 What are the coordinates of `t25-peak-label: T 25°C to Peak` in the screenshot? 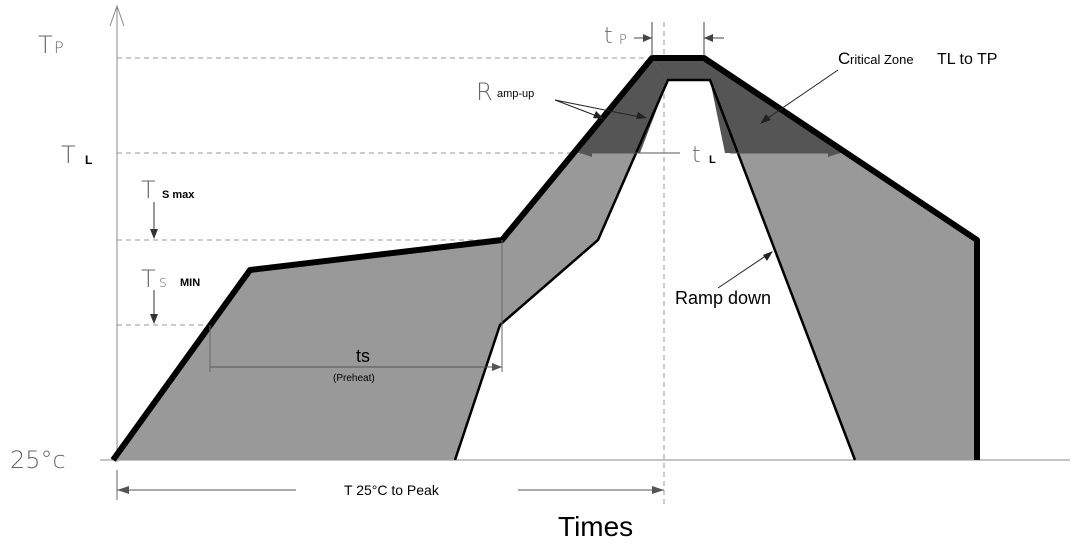 It's located at (392, 490).